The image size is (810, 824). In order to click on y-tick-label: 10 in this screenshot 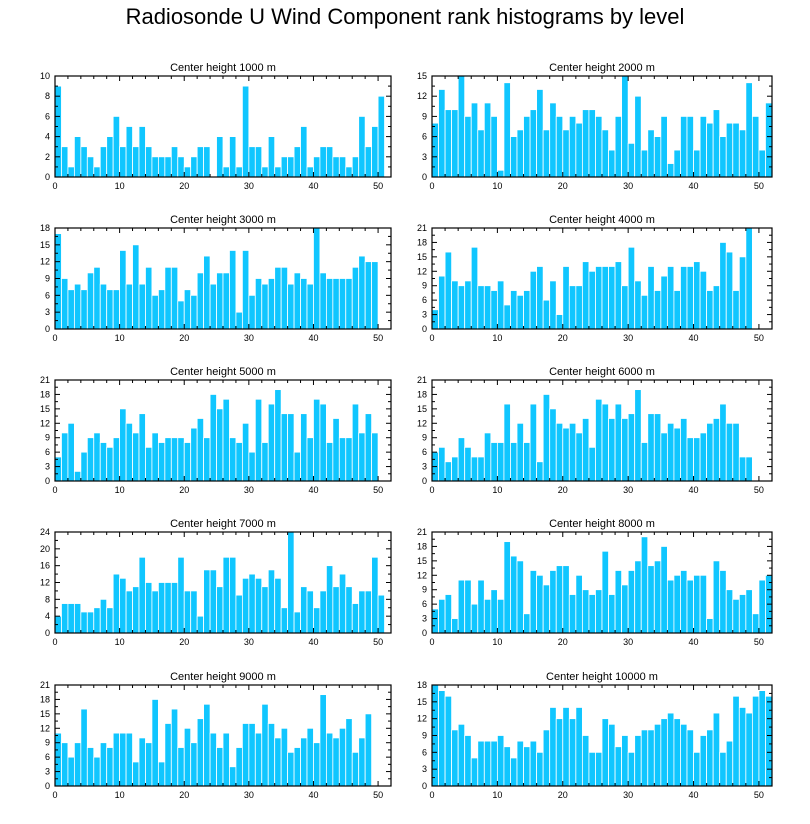, I will do `click(45, 76)`.